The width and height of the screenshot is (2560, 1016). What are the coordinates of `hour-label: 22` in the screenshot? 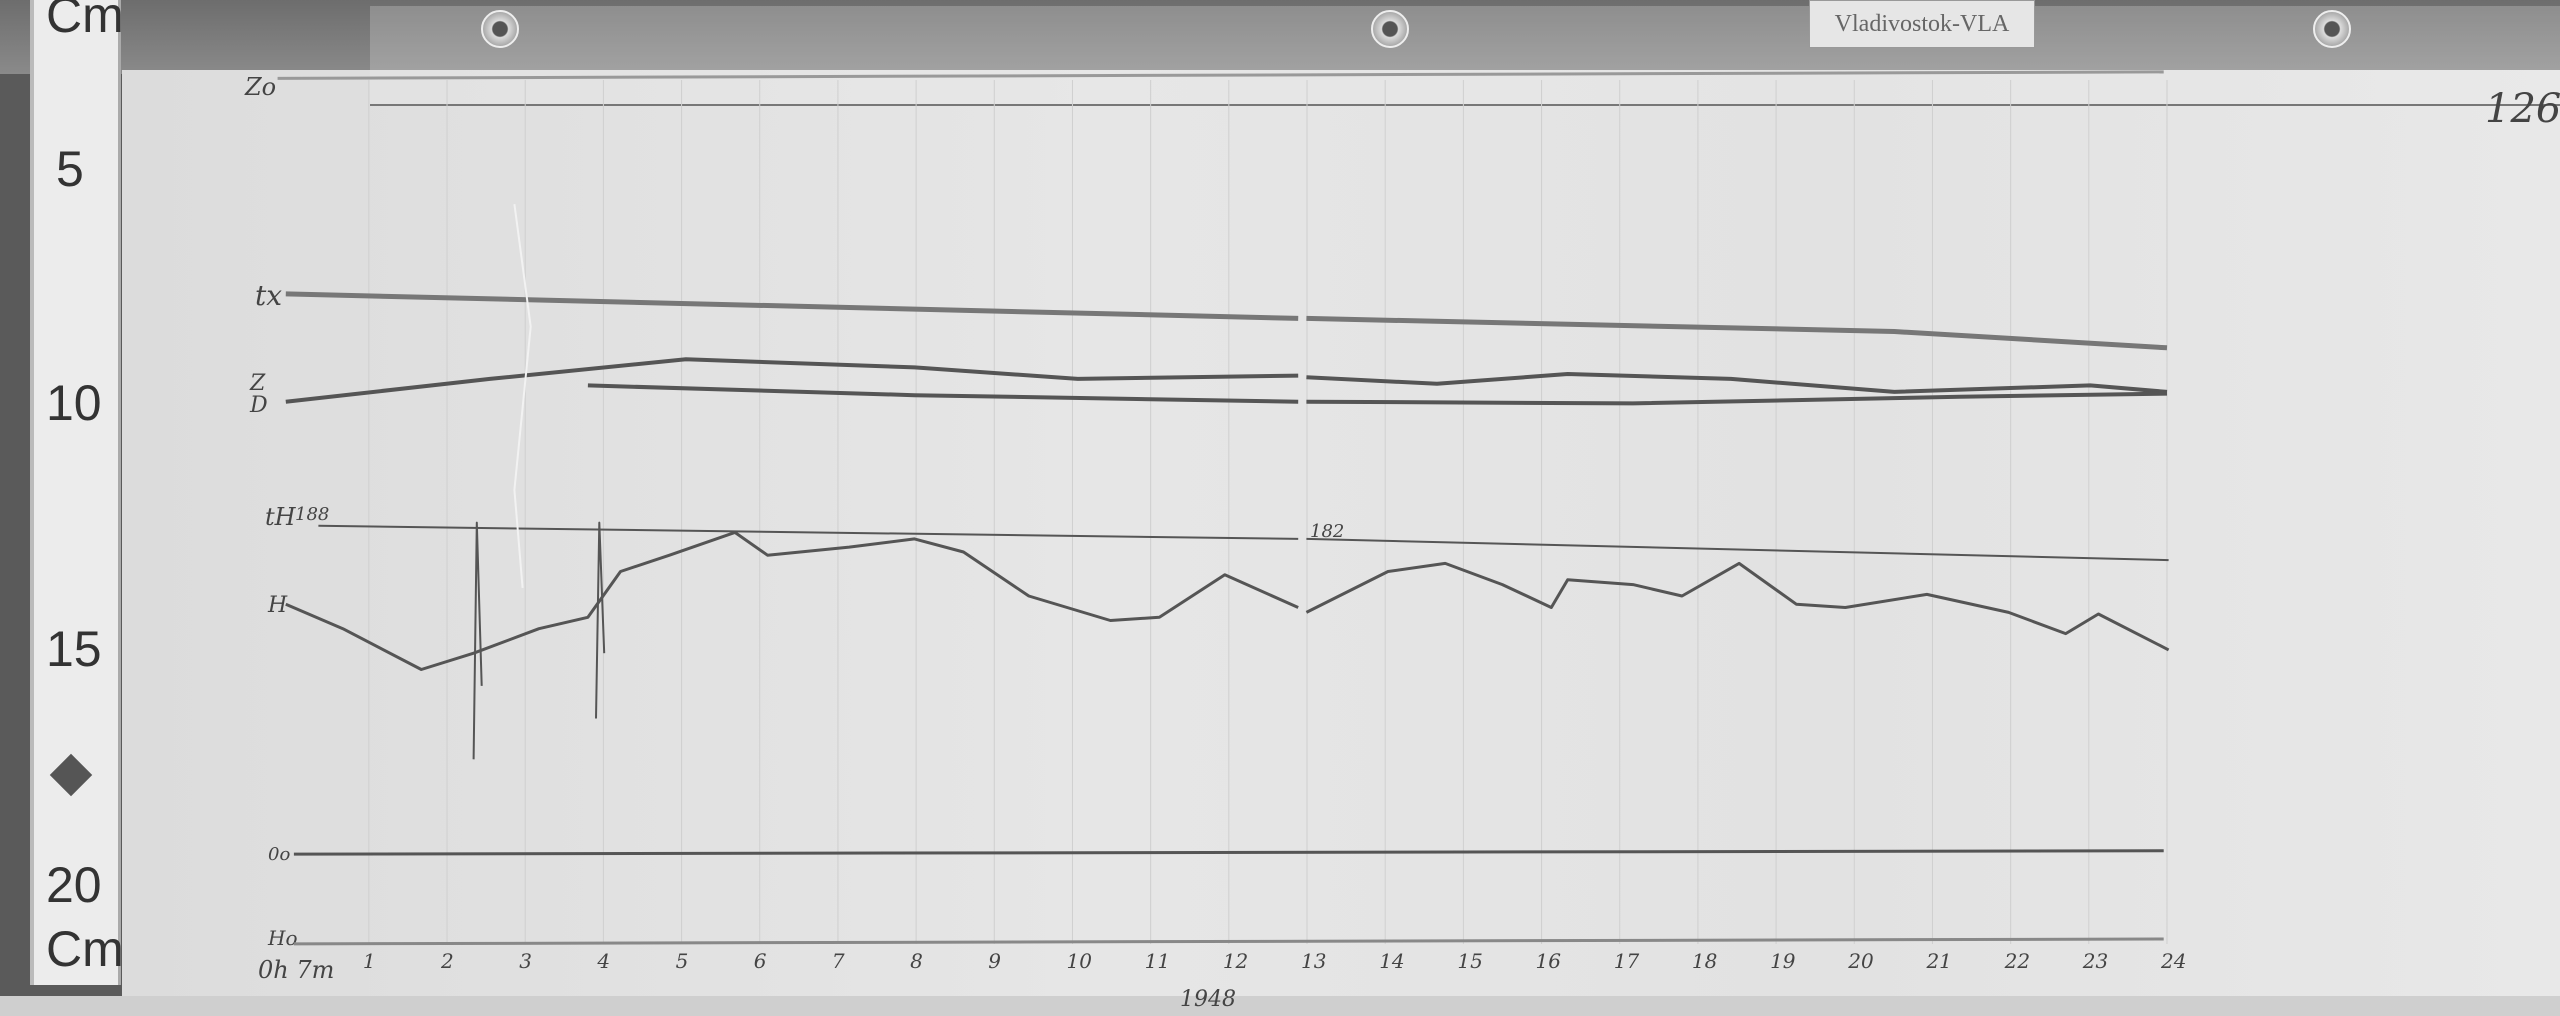 It's located at (2017, 961).